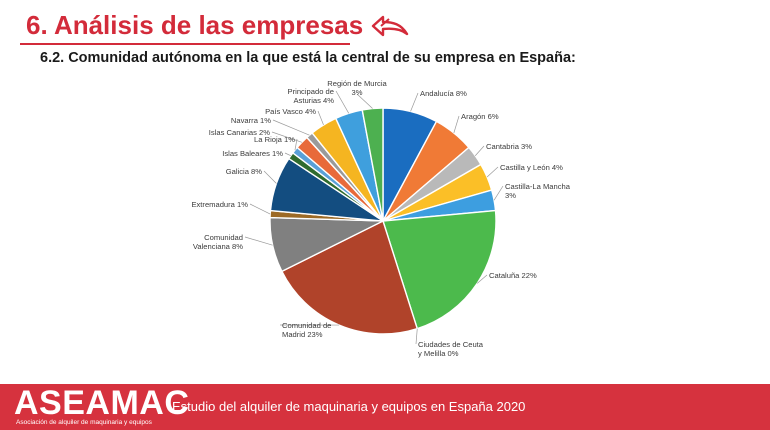 The image size is (770, 430). Describe the element at coordinates (438, 353) in the screenshot. I see `slice-label-ciudades-de-ceuta-y-melilla-0-line2: y Melilla 0%` at that location.